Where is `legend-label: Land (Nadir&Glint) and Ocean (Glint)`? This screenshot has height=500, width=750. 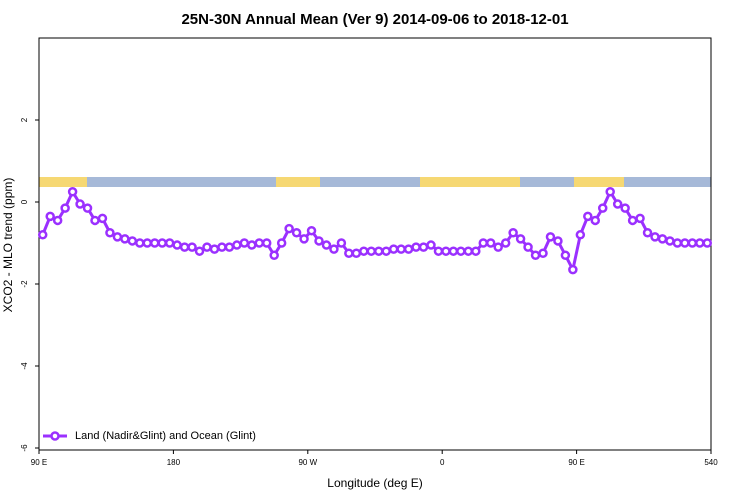
legend-label: Land (Nadir&Glint) and Ocean (Glint) is located at coordinates (165, 436).